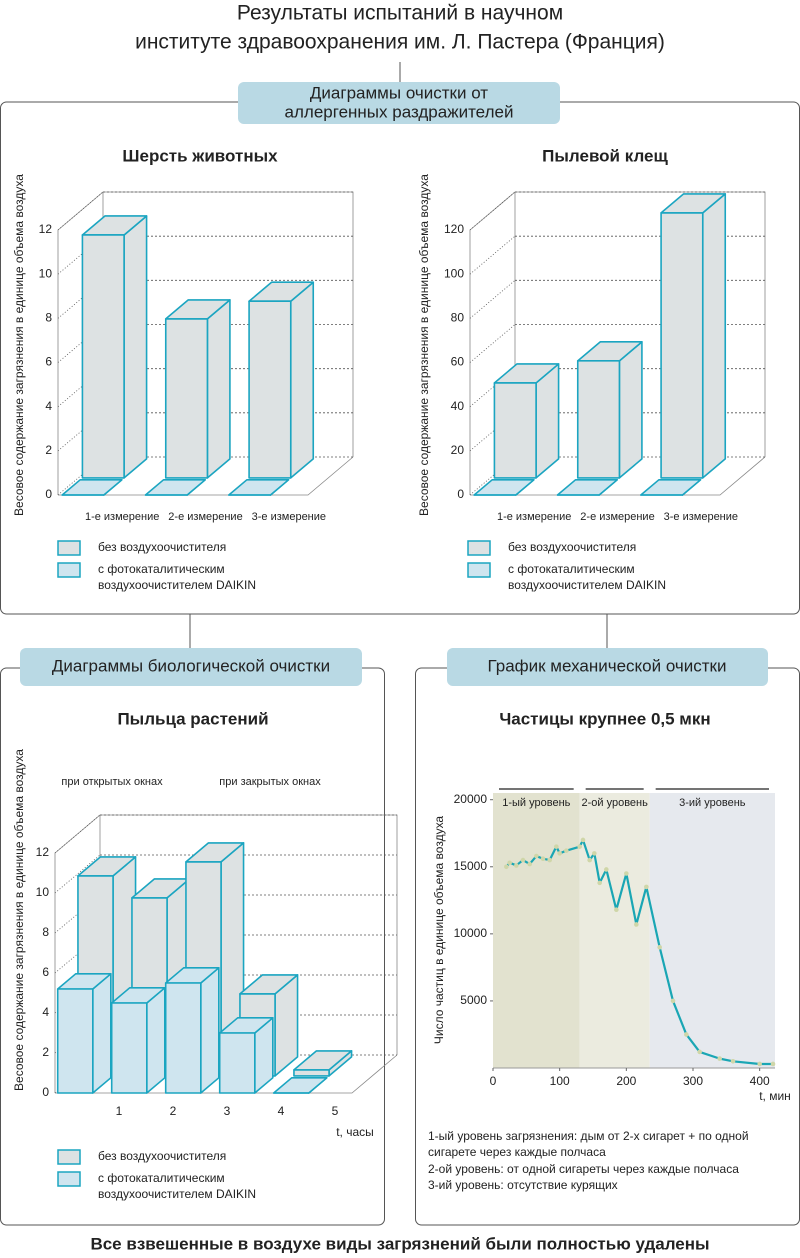  Describe the element at coordinates (200, 155) in the screenshot. I see `chart-title: Шерсть животных` at that location.